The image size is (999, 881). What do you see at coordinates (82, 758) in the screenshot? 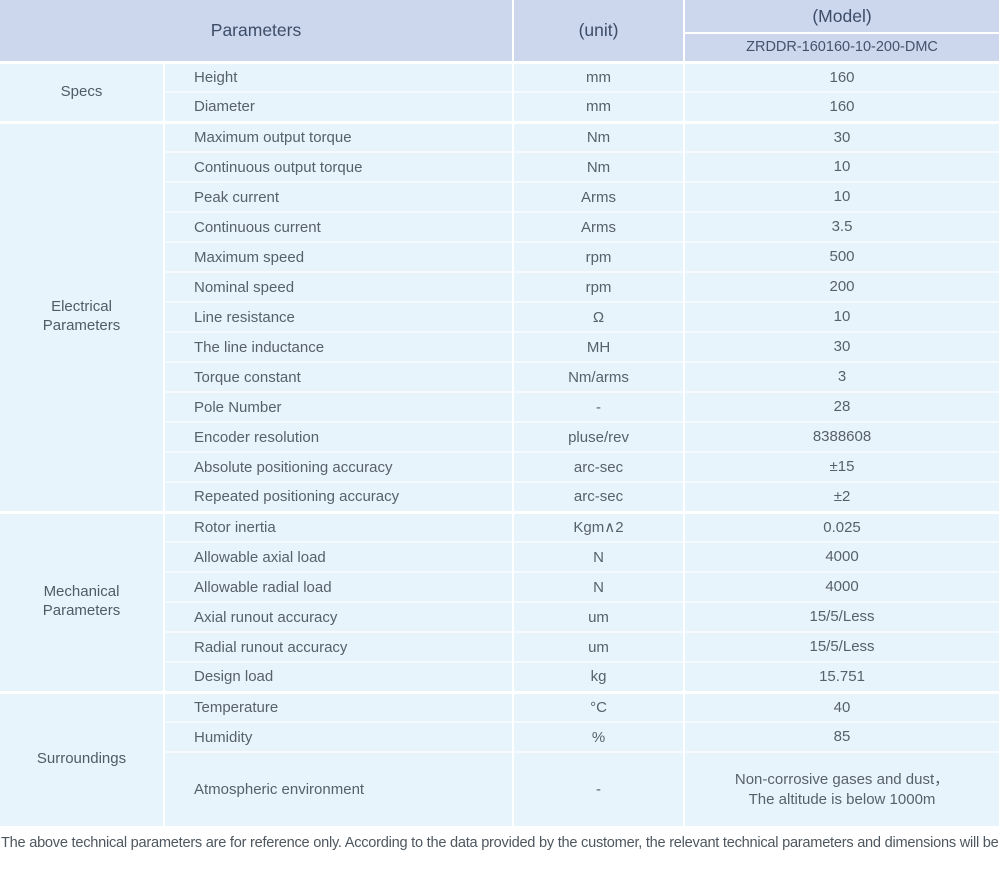
I see `group-cell: Surroundings` at bounding box center [82, 758].